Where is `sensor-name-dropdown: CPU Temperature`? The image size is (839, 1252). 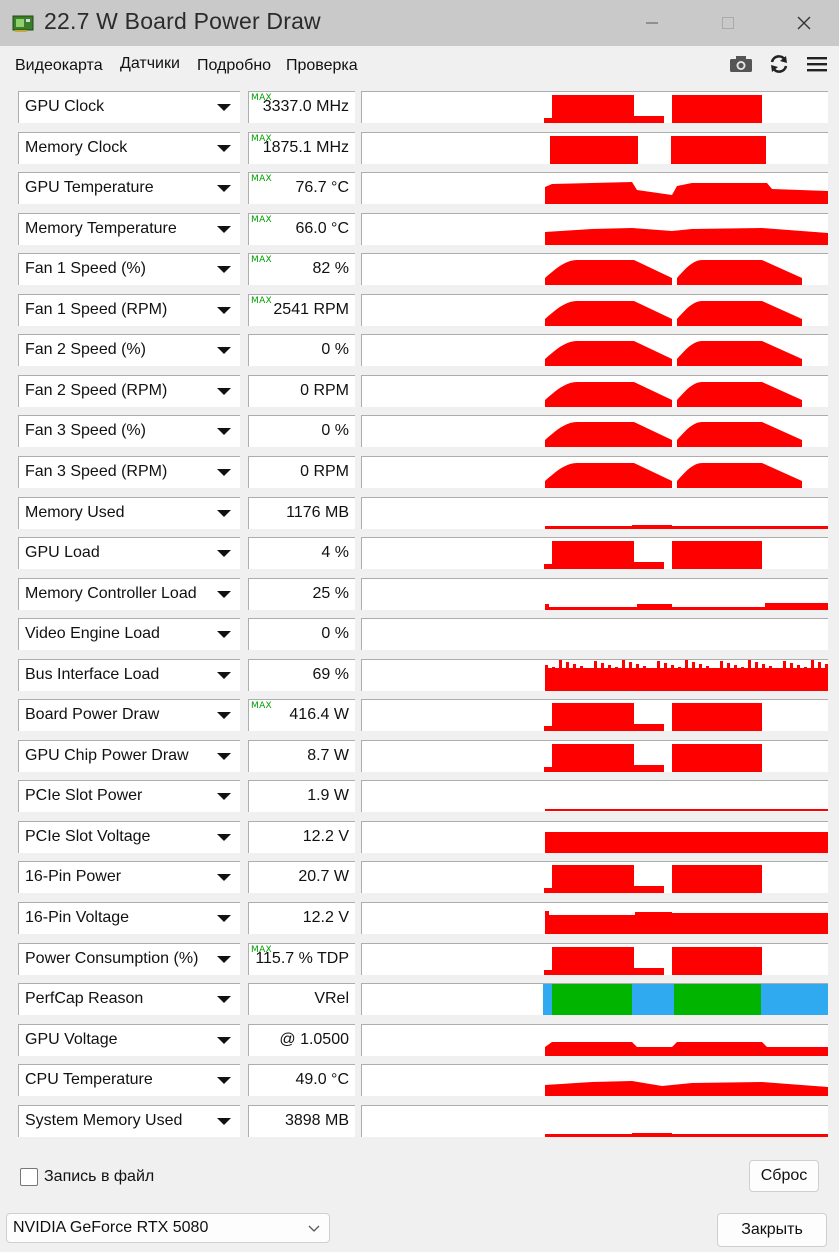 sensor-name-dropdown: CPU Temperature is located at coordinates (129, 1080).